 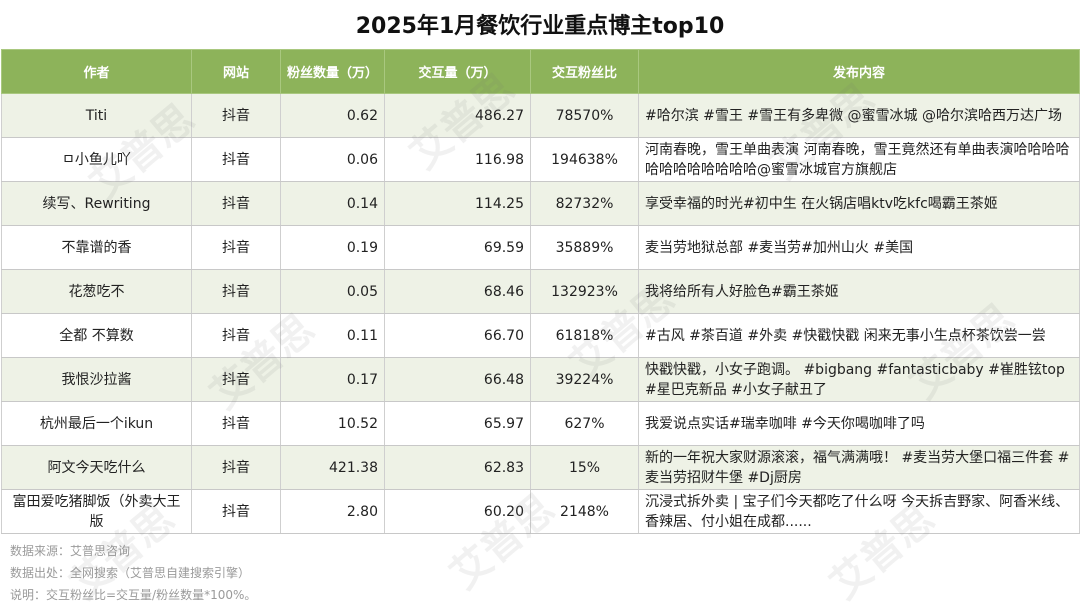 What do you see at coordinates (859, 203) in the screenshot?
I see `content-cell: 享受幸福的时光#初中生 在火锅店唱ktv吃kfc喝霸王茶姬` at bounding box center [859, 203].